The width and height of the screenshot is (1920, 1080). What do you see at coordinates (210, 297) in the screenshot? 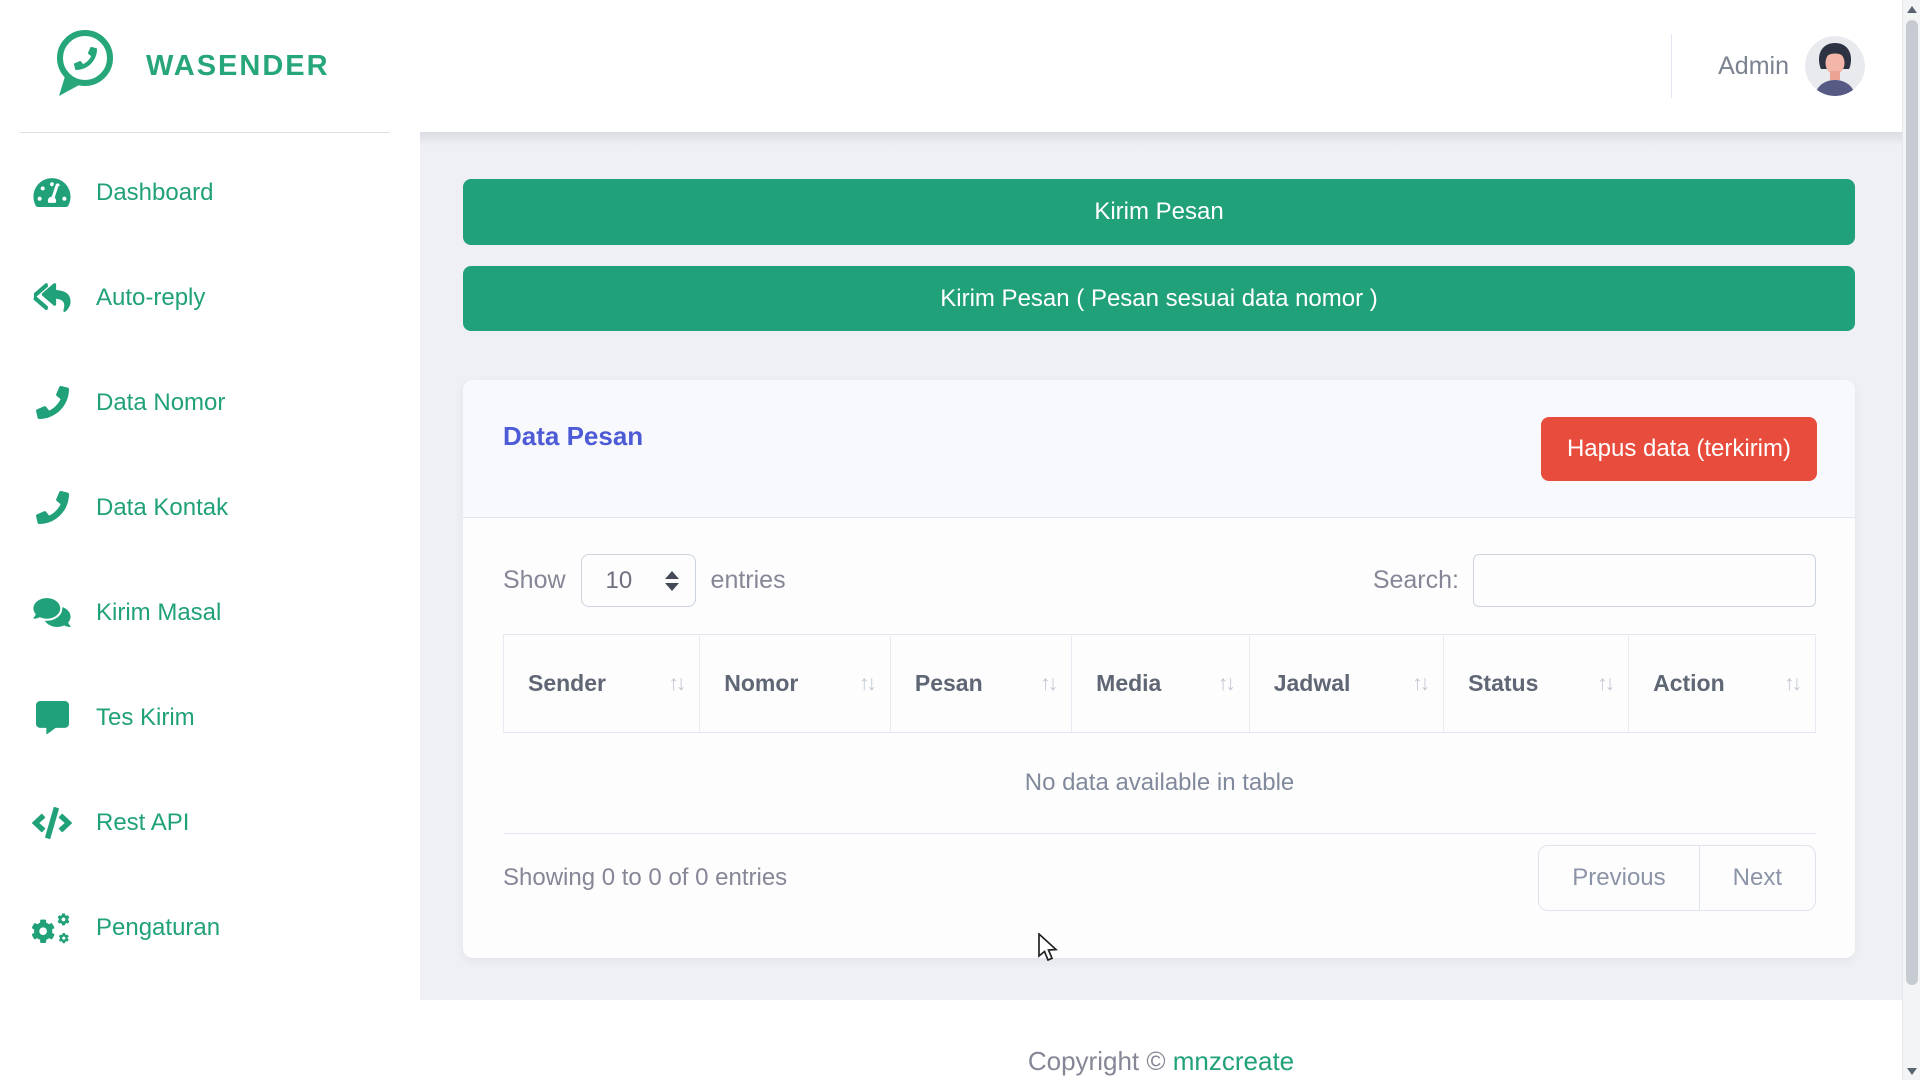
I see `sidebar-item-auto-reply: Auto-reply` at bounding box center [210, 297].